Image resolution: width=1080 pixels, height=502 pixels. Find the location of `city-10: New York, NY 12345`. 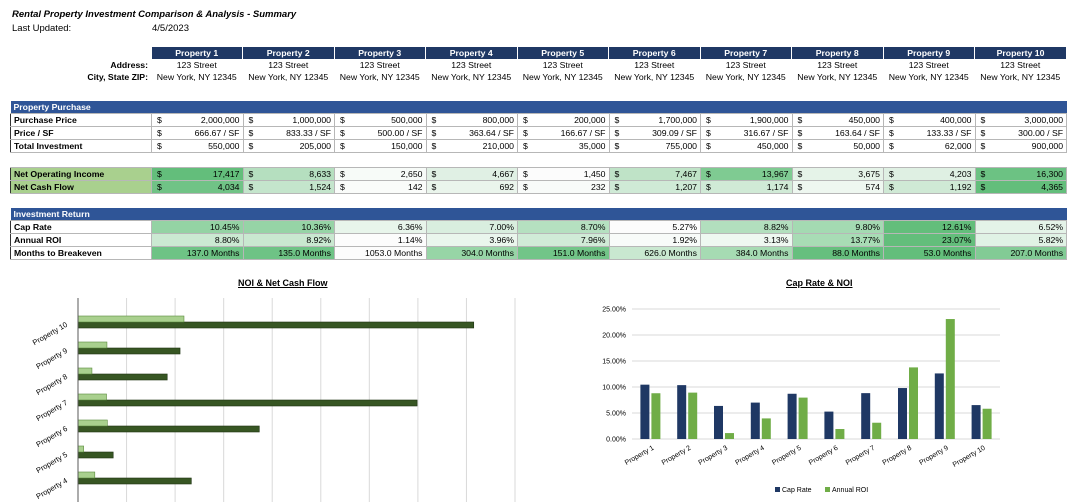

city-10: New York, NY 12345 is located at coordinates (1020, 77).